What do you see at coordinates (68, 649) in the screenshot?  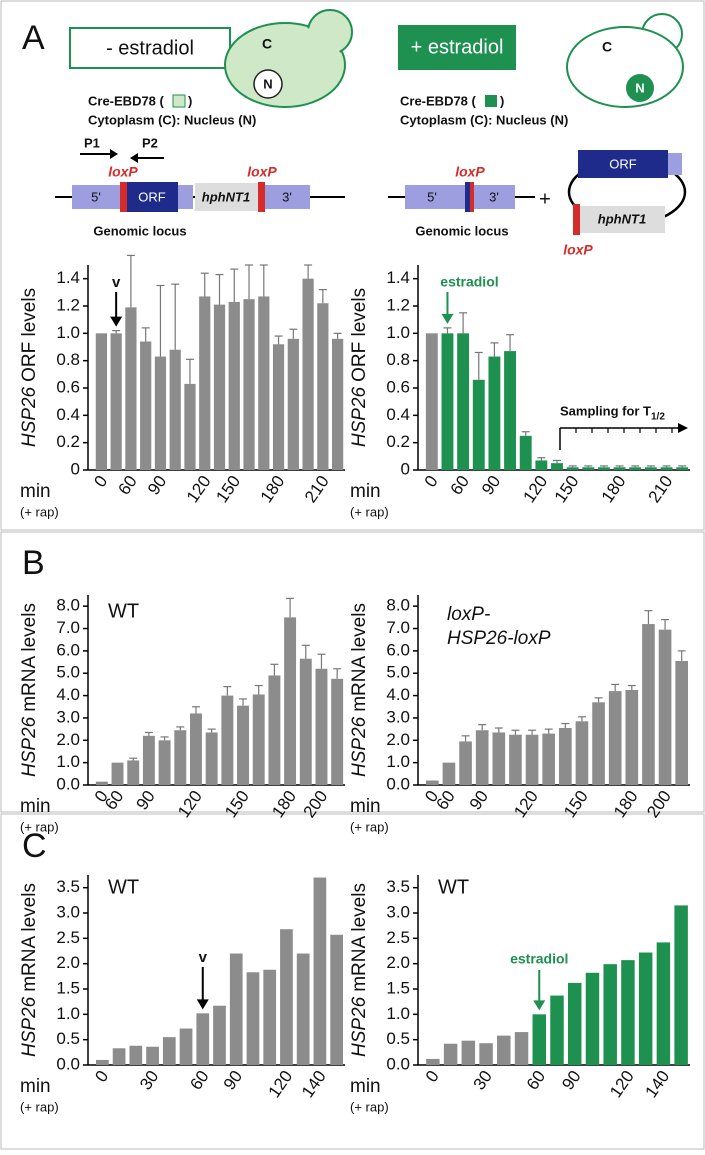 I see `y-tick-label: 6.0` at bounding box center [68, 649].